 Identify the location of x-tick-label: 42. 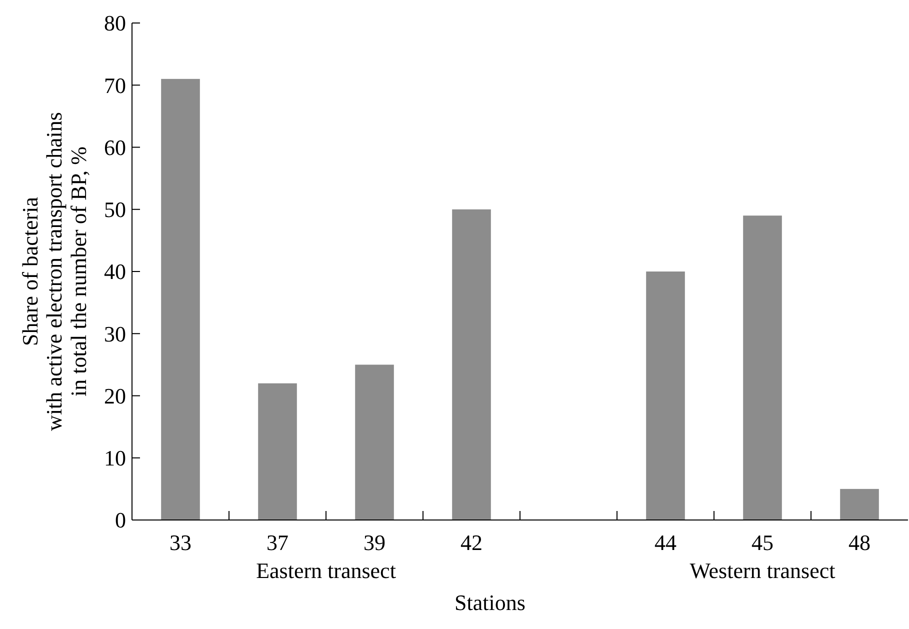
(471, 542).